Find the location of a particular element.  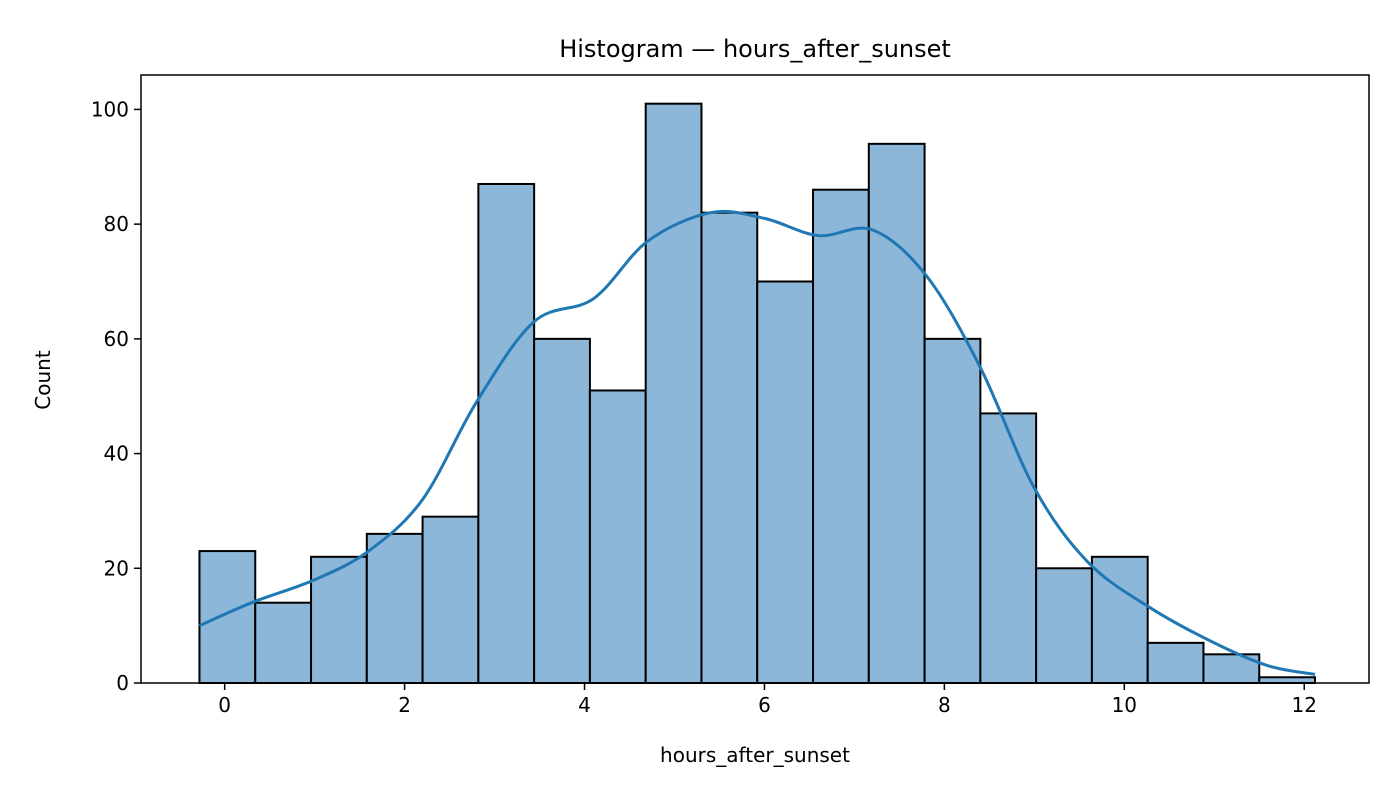

y-tick-label: 100 is located at coordinates (110, 109).